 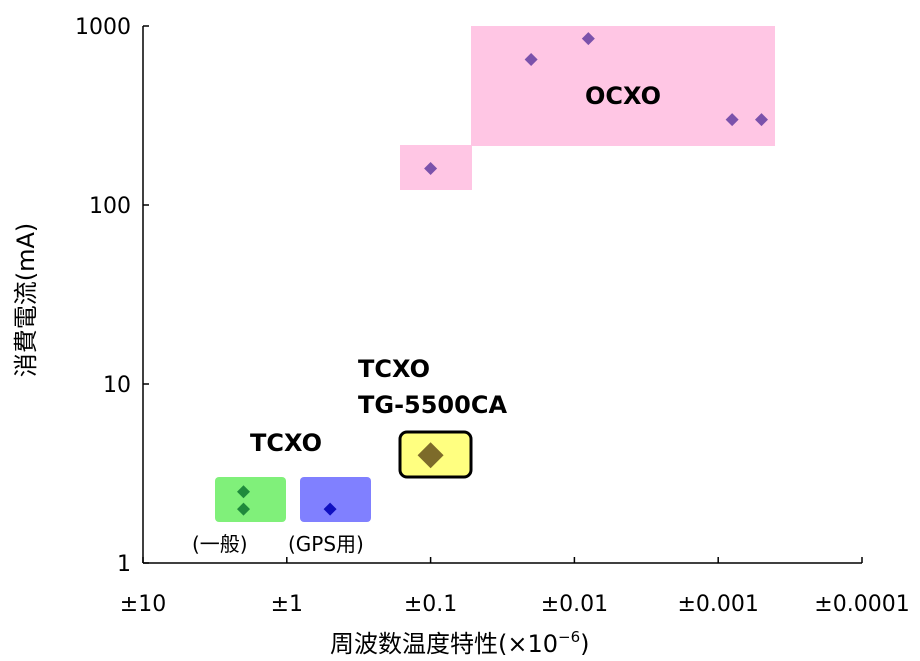 What do you see at coordinates (584, 644) in the screenshot?
I see `x-axis-title-close: )` at bounding box center [584, 644].